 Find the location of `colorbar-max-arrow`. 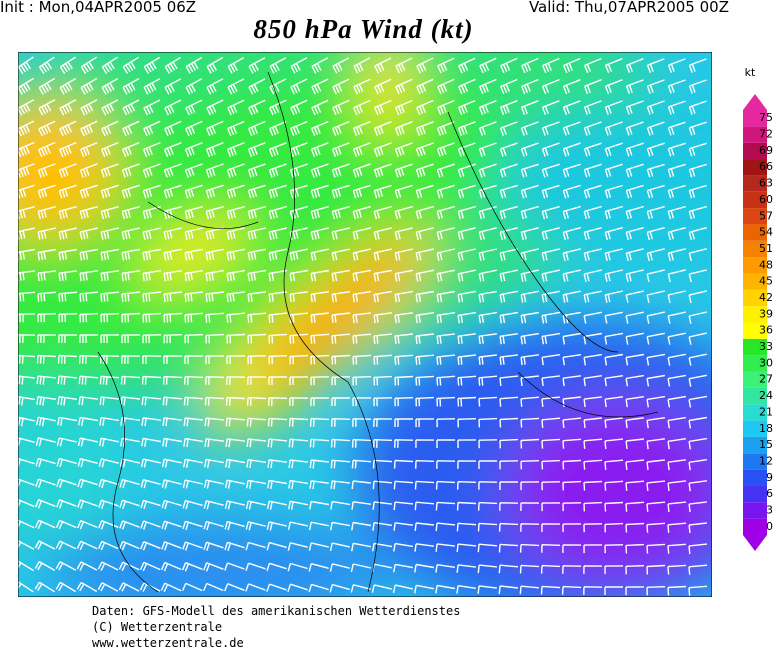

colorbar-max-arrow is located at coordinates (755, 102).